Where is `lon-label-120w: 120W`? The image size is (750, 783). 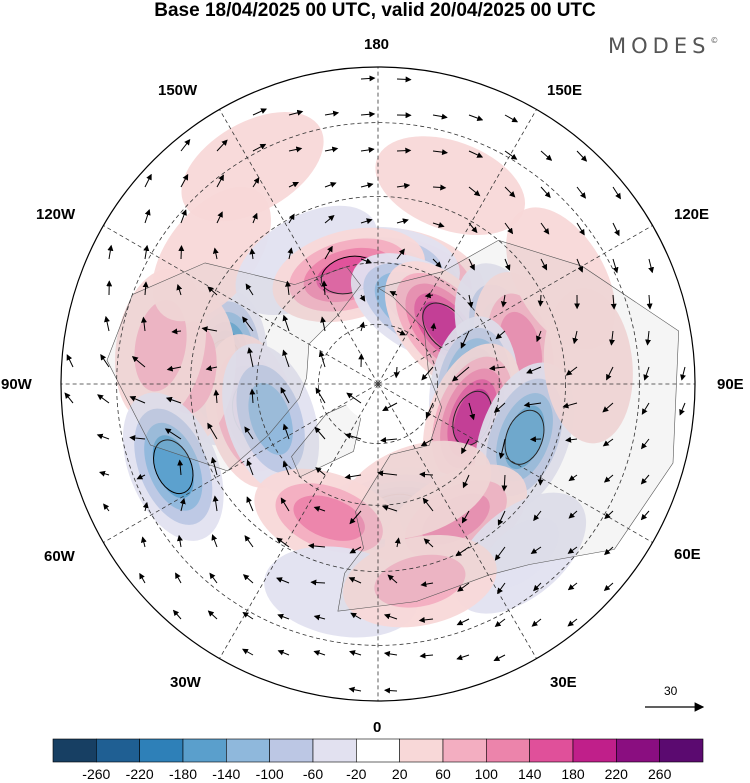
lon-label-120w: 120W is located at coordinates (56, 214).